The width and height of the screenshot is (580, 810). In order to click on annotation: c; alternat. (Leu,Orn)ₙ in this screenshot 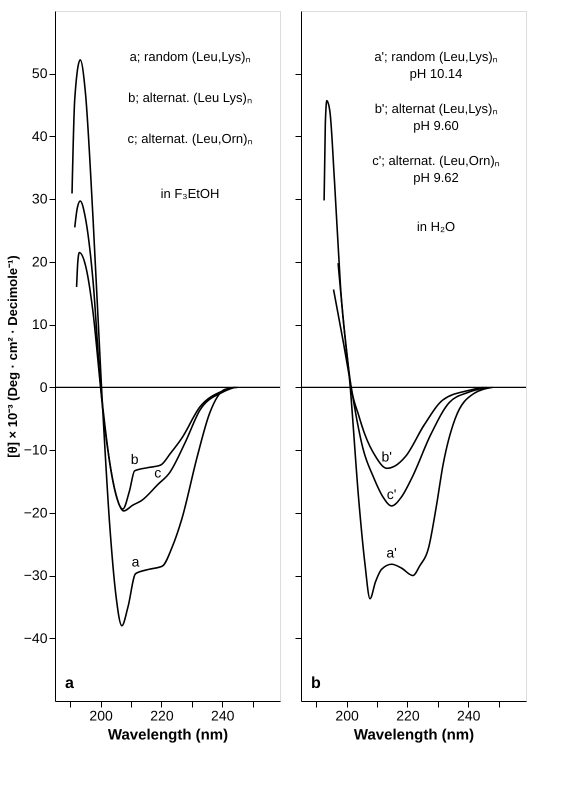, I will do `click(190, 138)`.